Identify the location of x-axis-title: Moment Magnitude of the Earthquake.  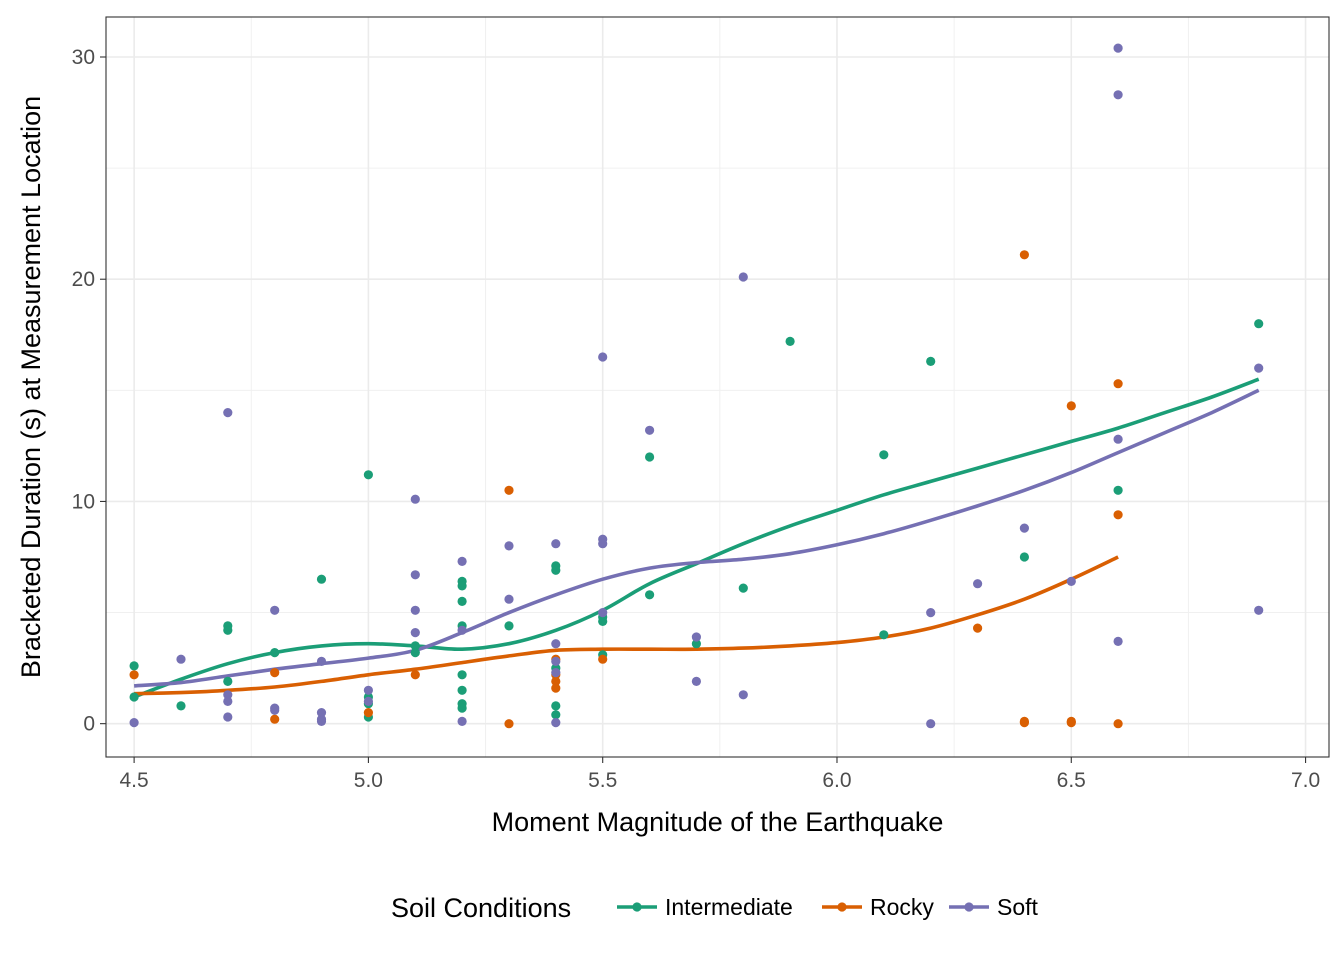
(718, 822).